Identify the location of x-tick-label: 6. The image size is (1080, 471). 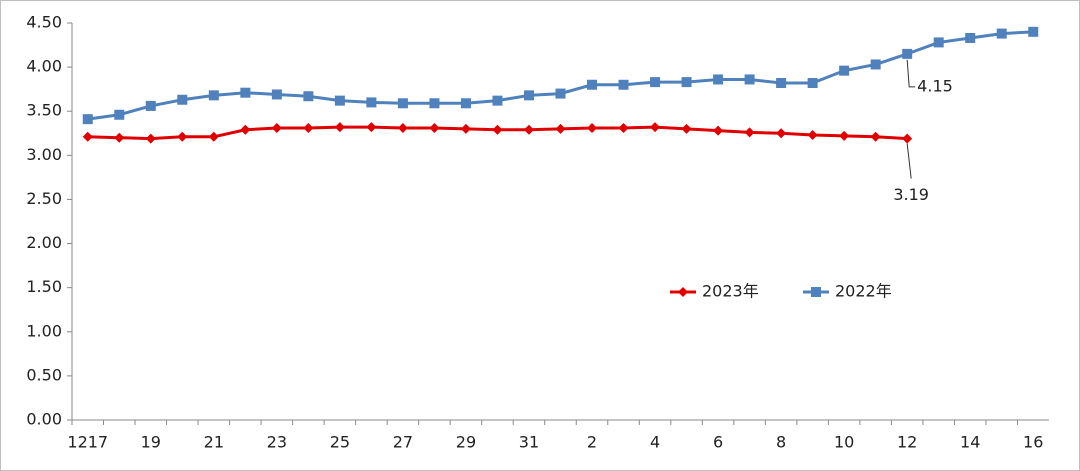
(718, 442).